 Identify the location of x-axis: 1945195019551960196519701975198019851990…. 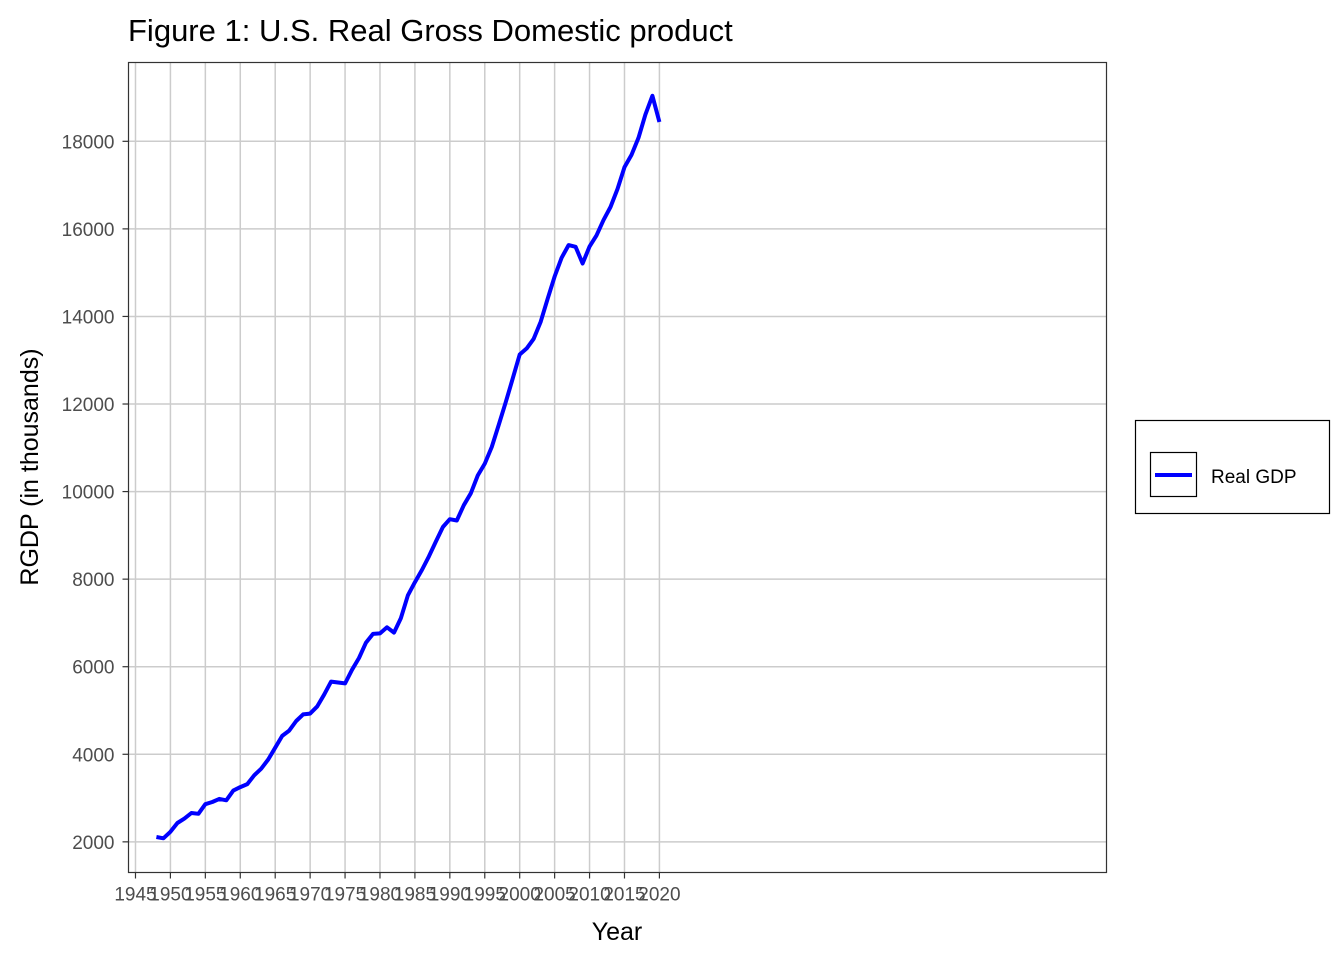
(397, 889).